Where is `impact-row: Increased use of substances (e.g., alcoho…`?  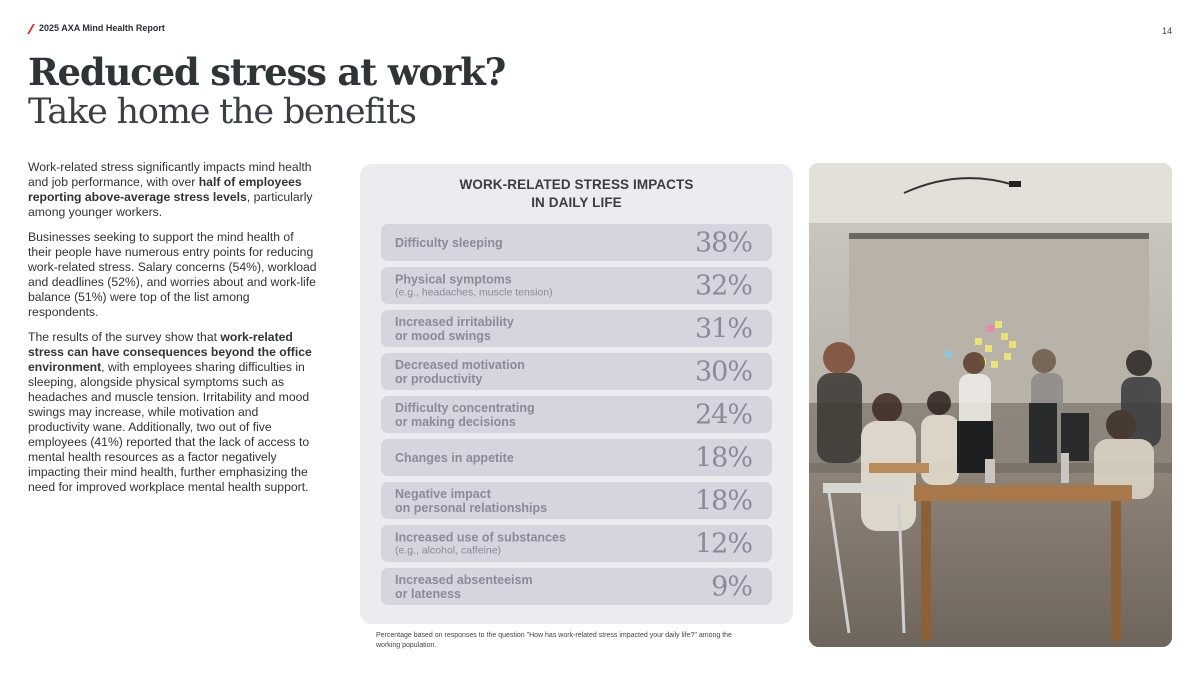 impact-row: Increased use of substances (e.g., alcoho… is located at coordinates (576, 543).